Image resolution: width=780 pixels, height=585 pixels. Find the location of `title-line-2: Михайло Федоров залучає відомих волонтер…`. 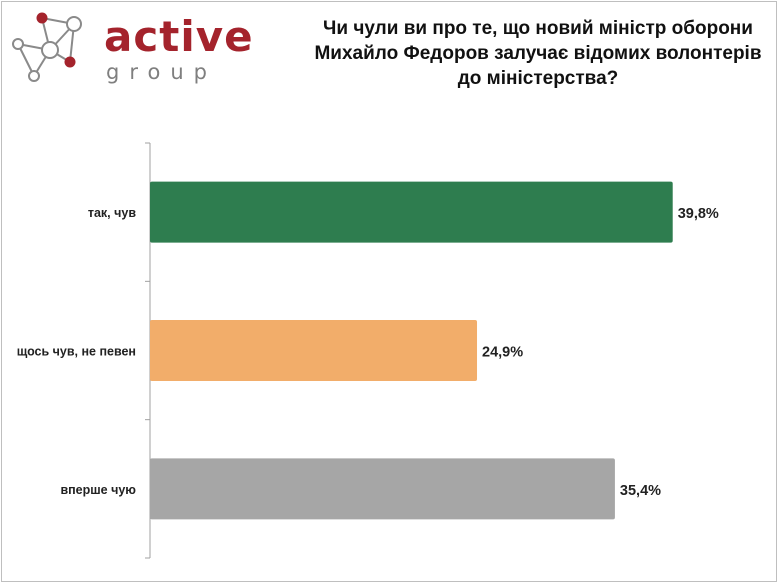

title-line-2: Михайло Федоров залучає відомих волонтер… is located at coordinates (538, 53).